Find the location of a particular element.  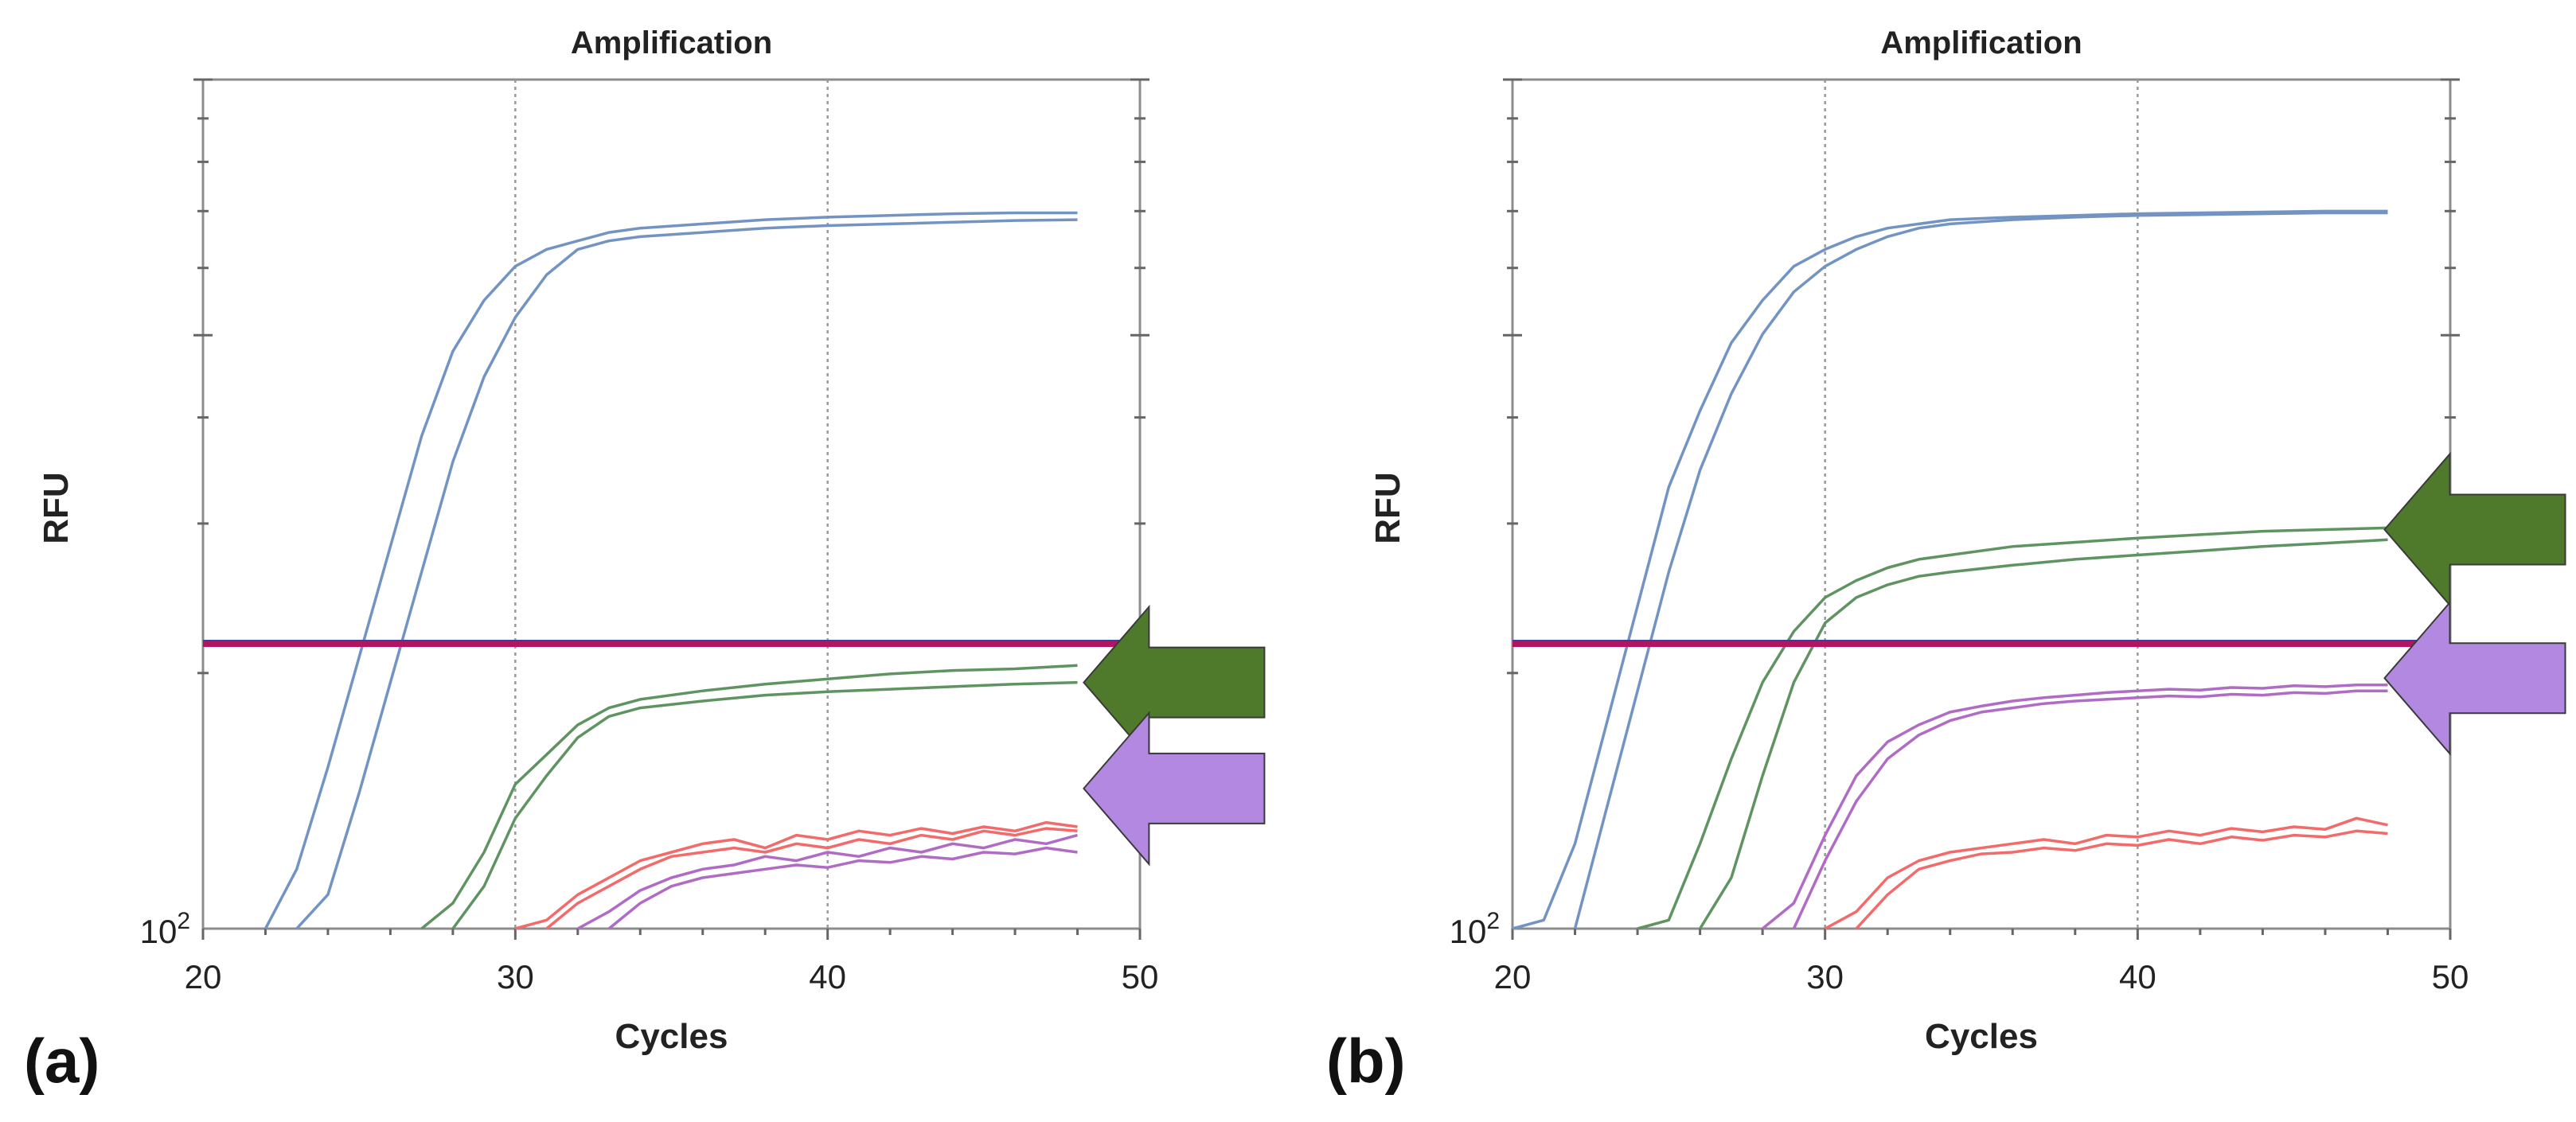

panel-label: (a) is located at coordinates (62, 1061).